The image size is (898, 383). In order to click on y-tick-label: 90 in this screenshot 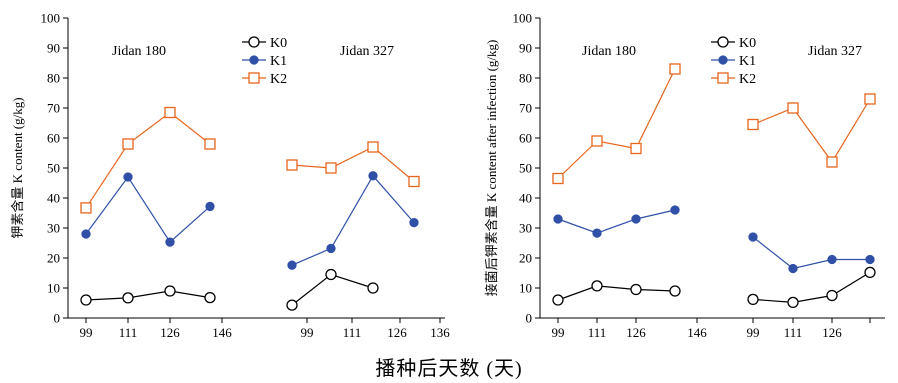, I will do `click(53, 48)`.